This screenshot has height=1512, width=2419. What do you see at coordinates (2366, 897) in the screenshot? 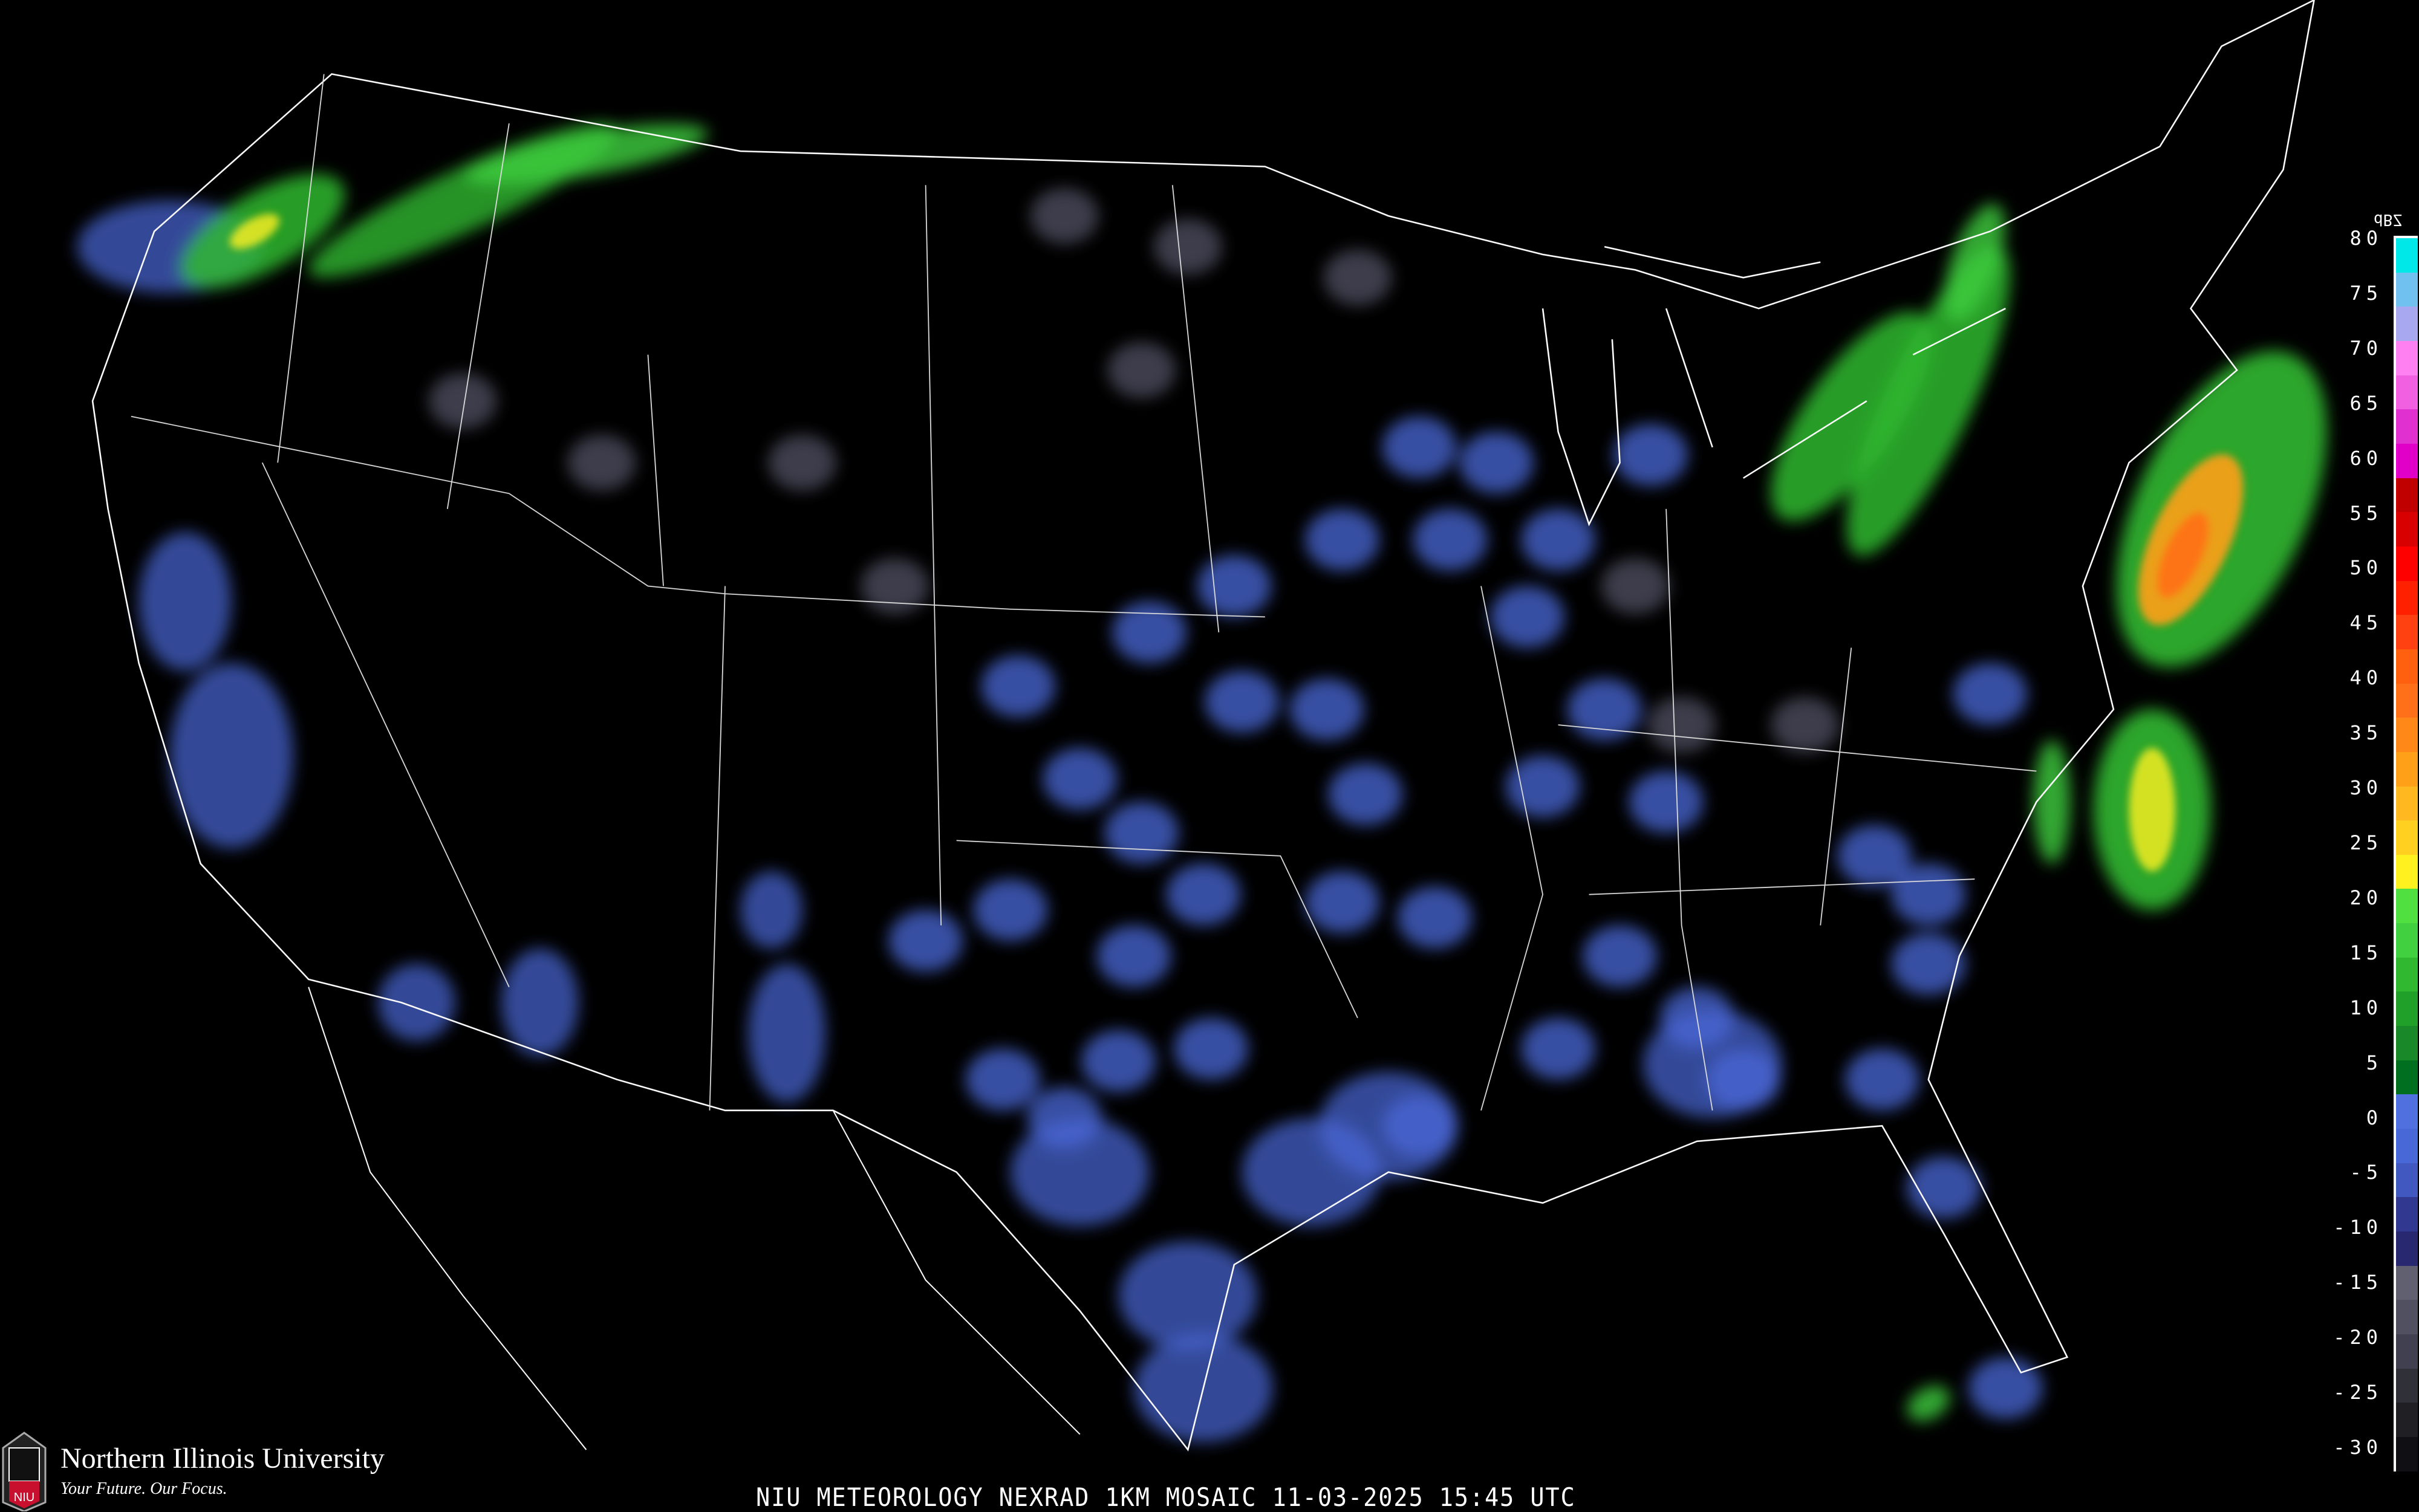
I see `colorbar-tick-label: 20` at bounding box center [2366, 897].